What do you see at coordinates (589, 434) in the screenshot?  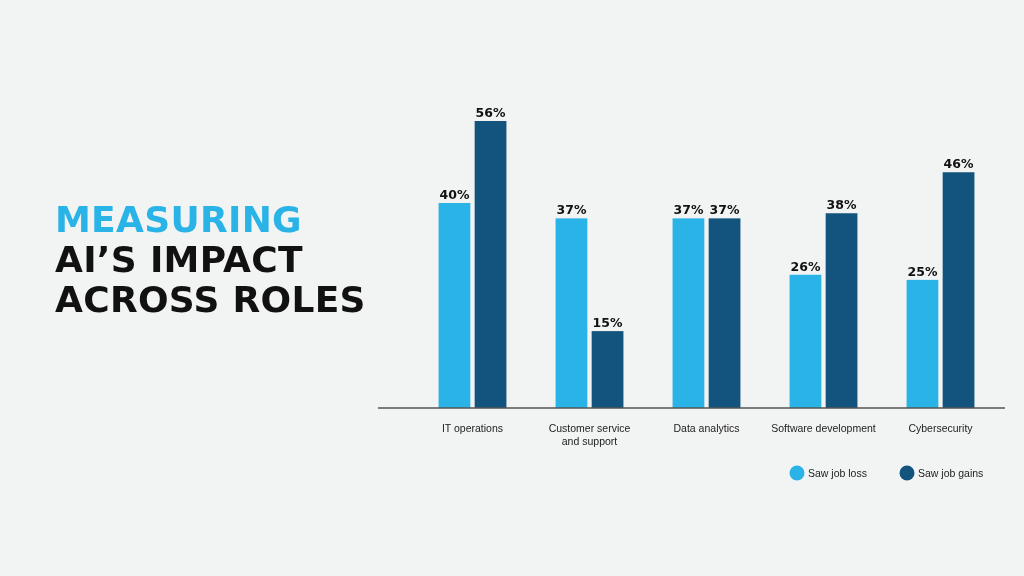 I see `x-tick-label: Customer service and support` at bounding box center [589, 434].